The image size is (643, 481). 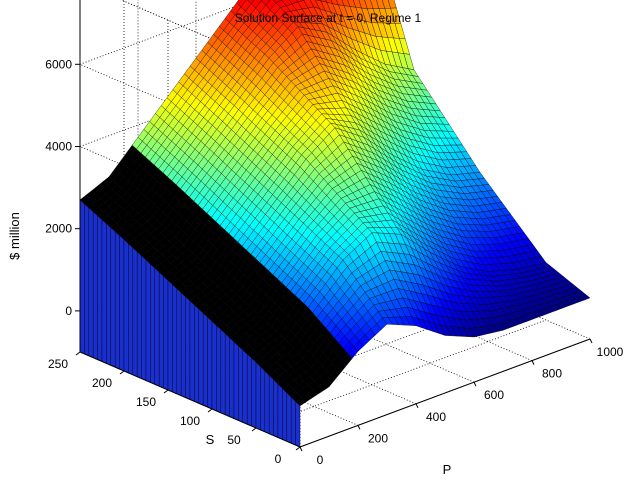 What do you see at coordinates (436, 417) in the screenshot?
I see `x-tick-label: 400` at bounding box center [436, 417].